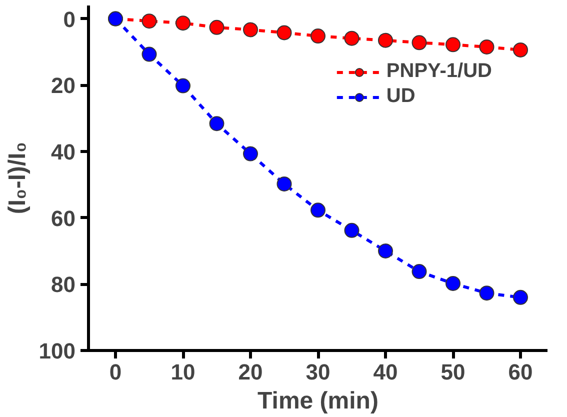 This screenshot has height=417, width=567. What do you see at coordinates (17, 178) in the screenshot?
I see `y-axis-title: (I₀-I)/I₀` at bounding box center [17, 178].